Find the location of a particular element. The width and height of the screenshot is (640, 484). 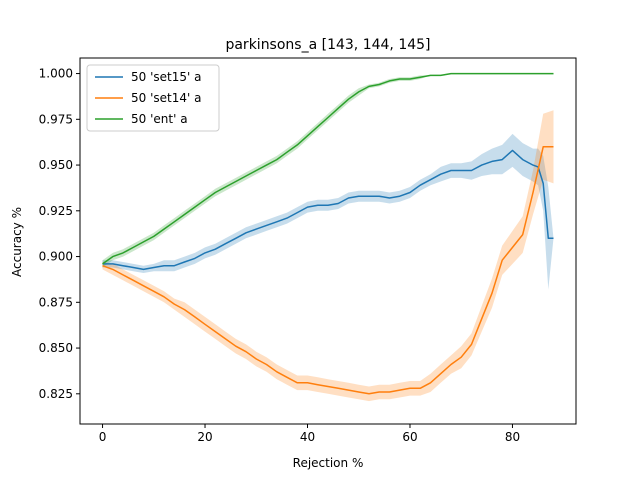

x-tick-label: 40 is located at coordinates (307, 437).